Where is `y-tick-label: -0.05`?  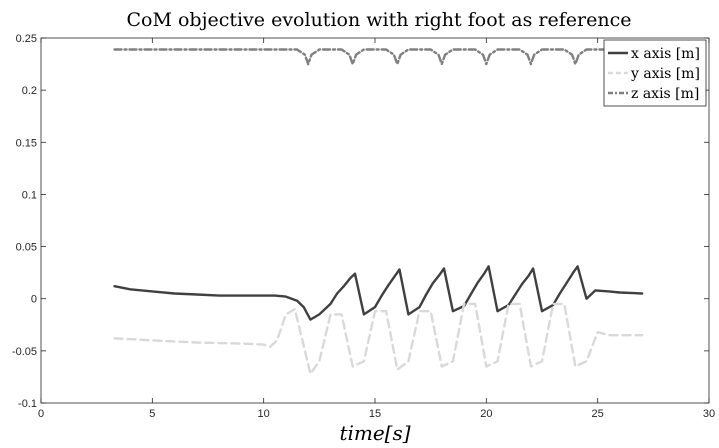
y-tick-label: -0.05 is located at coordinates (24, 352).